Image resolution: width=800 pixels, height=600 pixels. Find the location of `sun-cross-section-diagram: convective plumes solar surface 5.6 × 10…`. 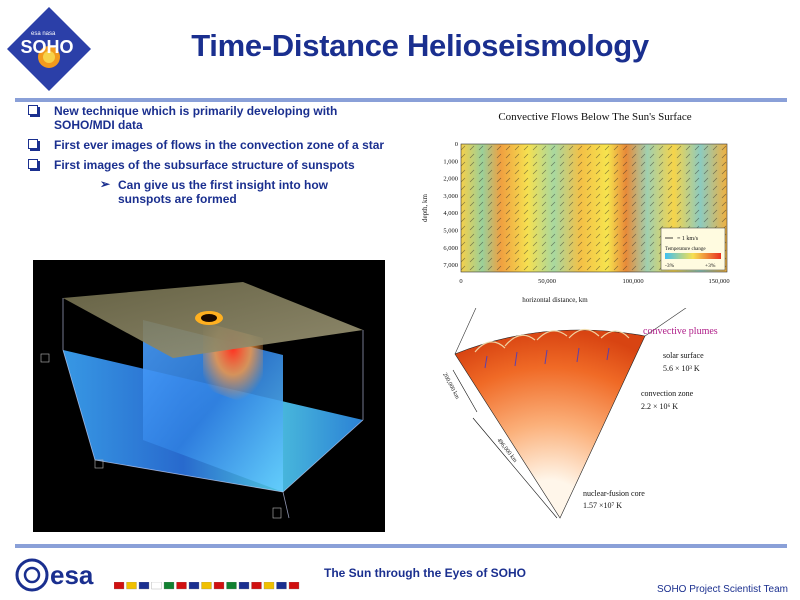

sun-cross-section-diagram: convective plumes solar surface 5.6 × 10… is located at coordinates (579, 413).